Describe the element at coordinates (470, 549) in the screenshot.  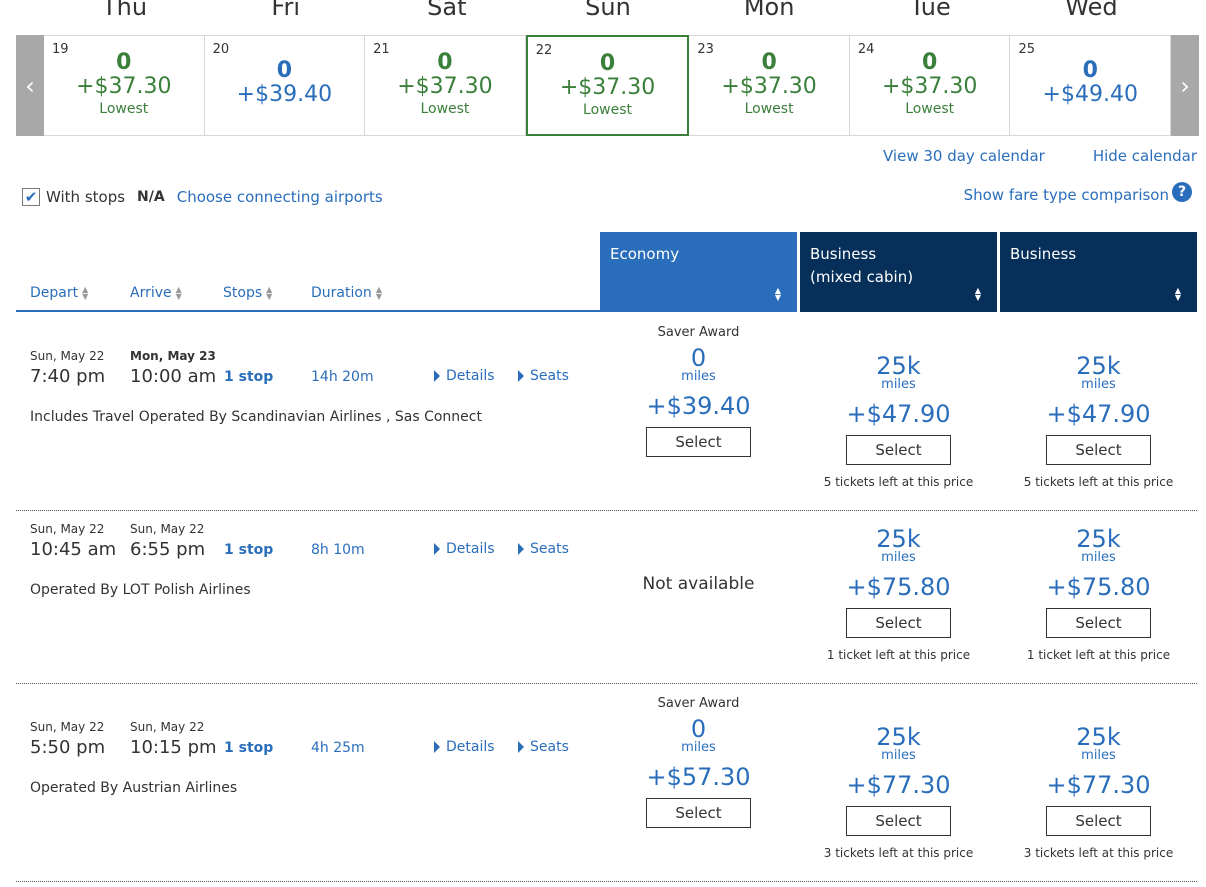
I see `details-label: Details` at that location.